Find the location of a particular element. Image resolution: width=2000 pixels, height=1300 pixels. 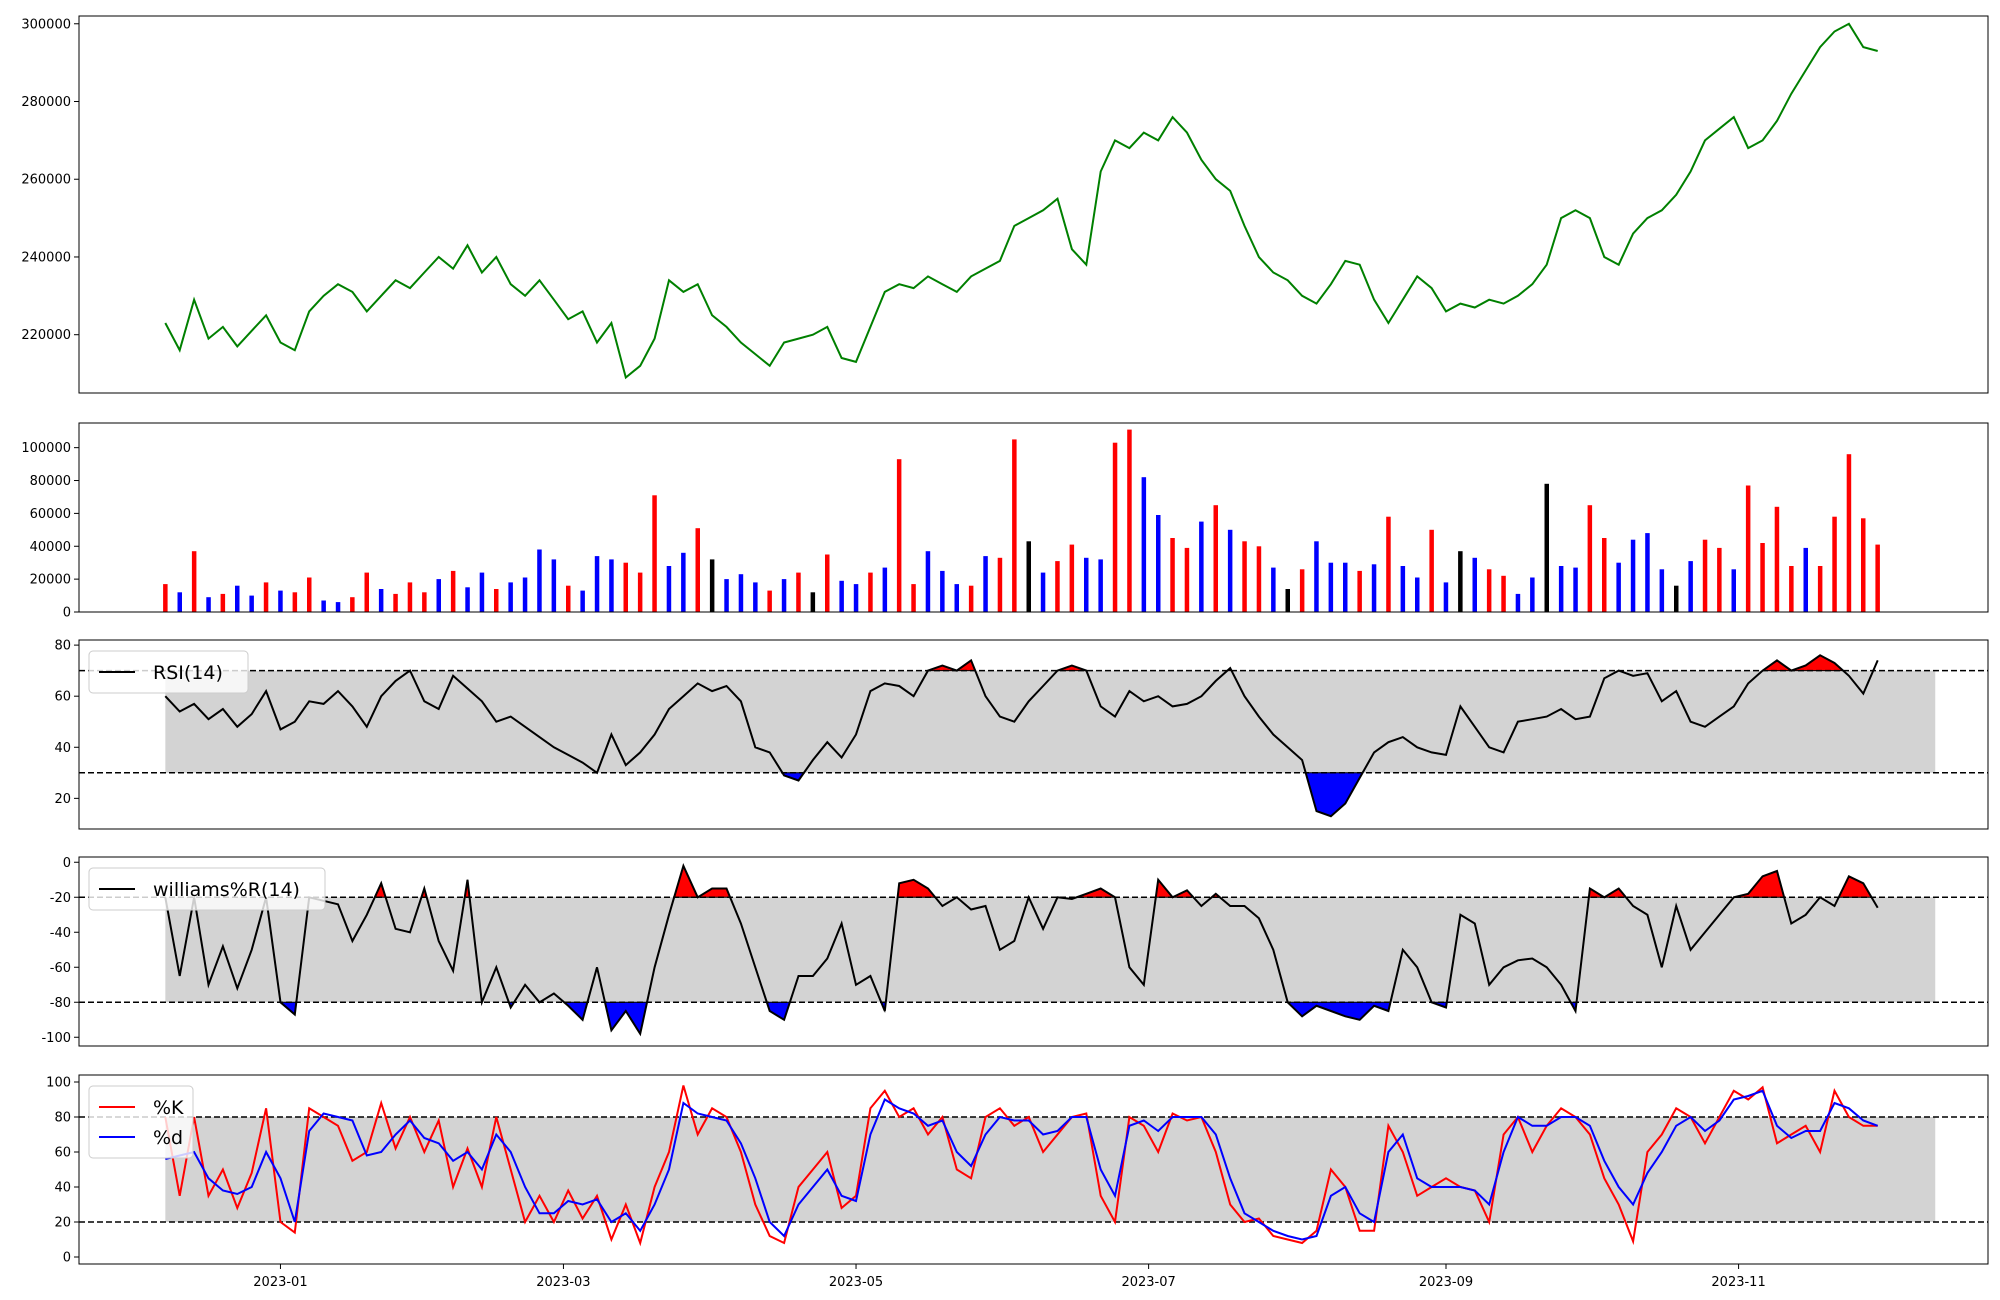

stochastic-ytick-label: 20 is located at coordinates (62, 1223).